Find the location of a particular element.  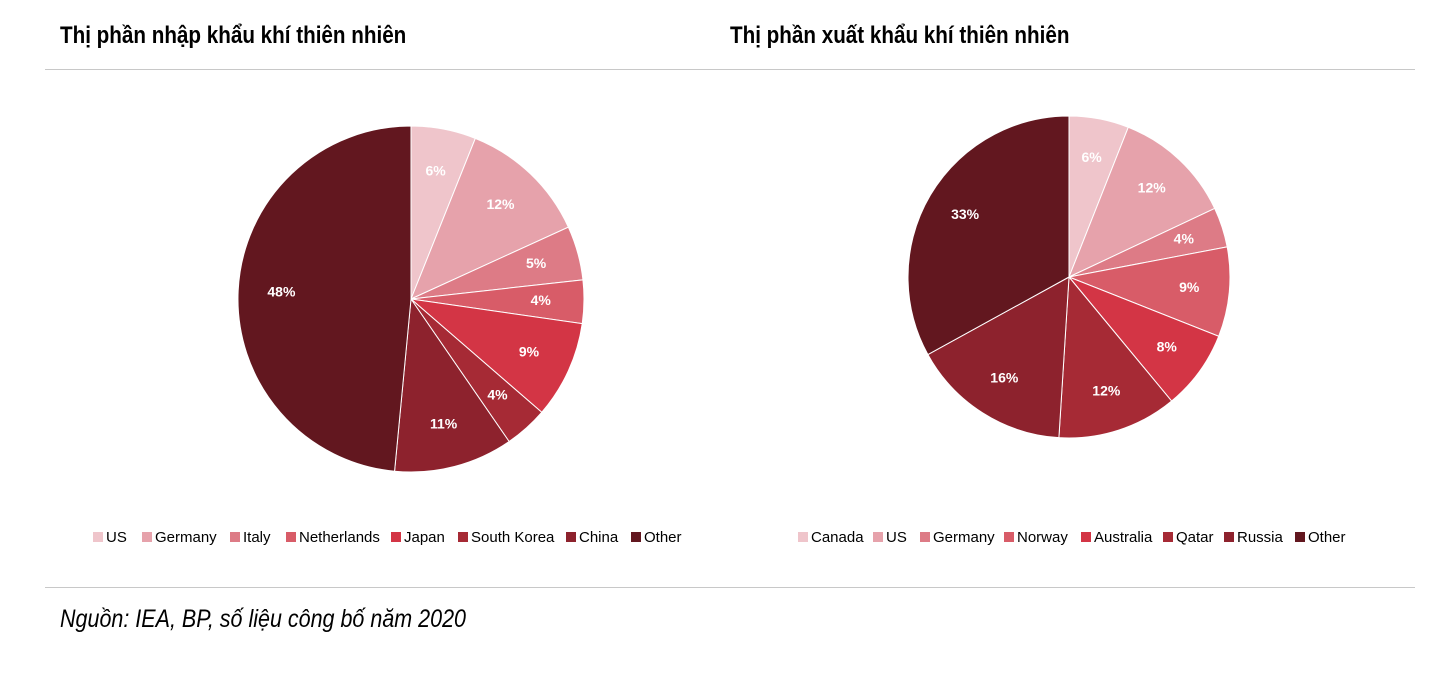

export-legend-label-norway: Norway is located at coordinates (1042, 537).